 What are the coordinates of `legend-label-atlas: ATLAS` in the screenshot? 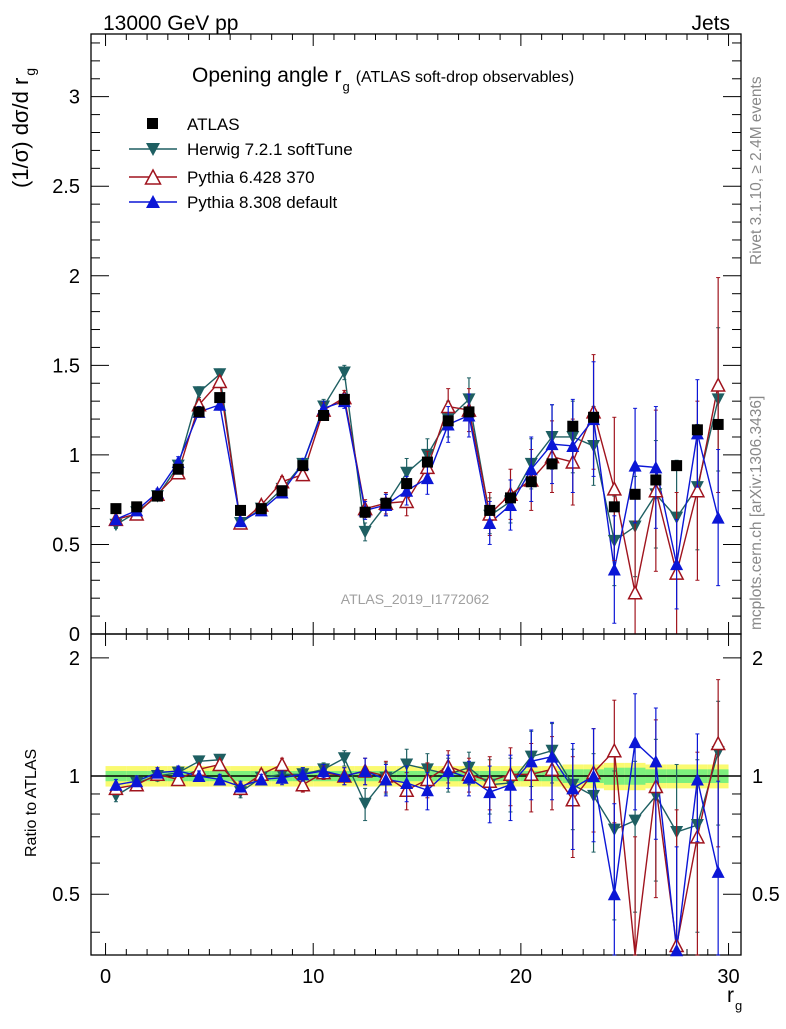 It's located at (213, 124).